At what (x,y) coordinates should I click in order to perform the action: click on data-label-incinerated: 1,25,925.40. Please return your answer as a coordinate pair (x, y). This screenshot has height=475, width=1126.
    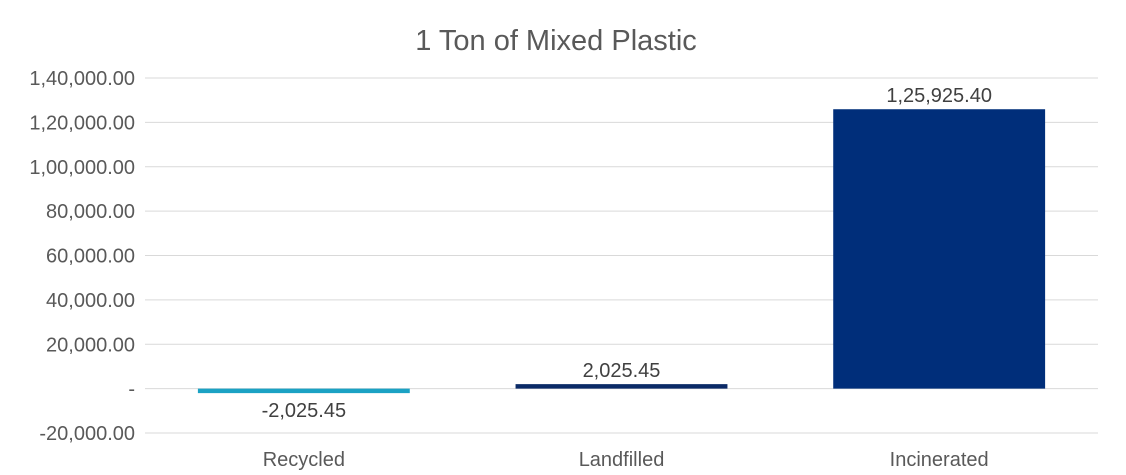
    Looking at the image, I should click on (939, 96).